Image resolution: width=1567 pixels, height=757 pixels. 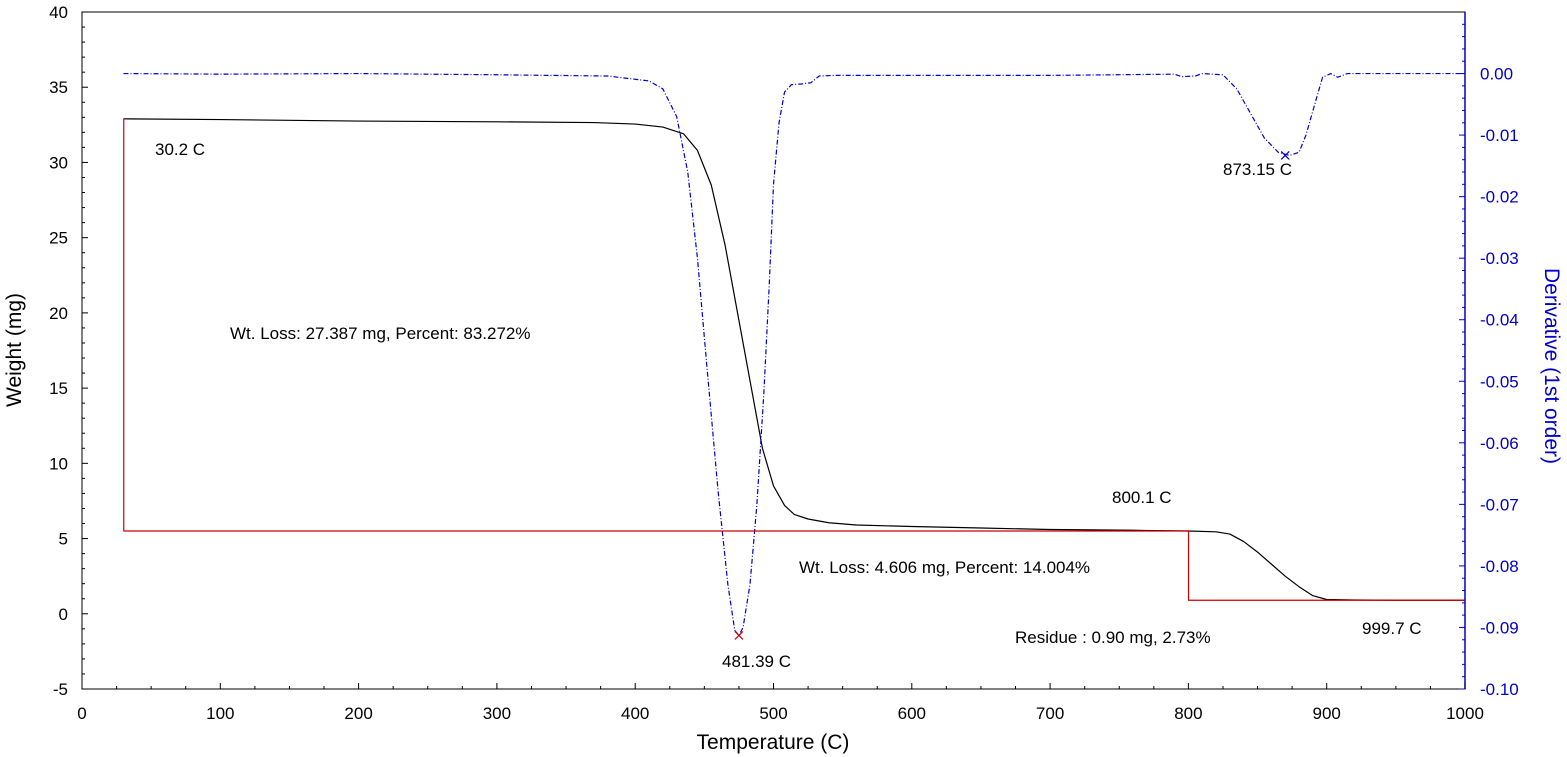 What do you see at coordinates (58, 87) in the screenshot?
I see `y-tick-label: 35` at bounding box center [58, 87].